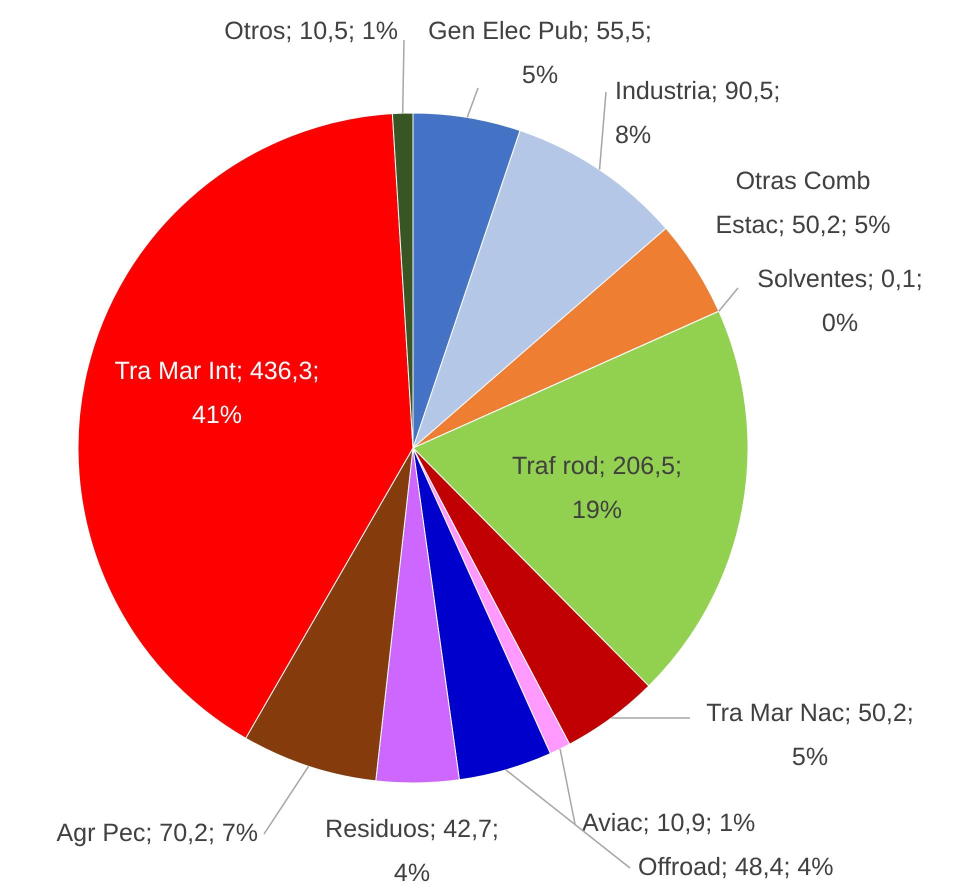 The height and width of the screenshot is (892, 953). What do you see at coordinates (669, 823) in the screenshot?
I see `slice-label: Aviac; 10,9; 1%` at bounding box center [669, 823].